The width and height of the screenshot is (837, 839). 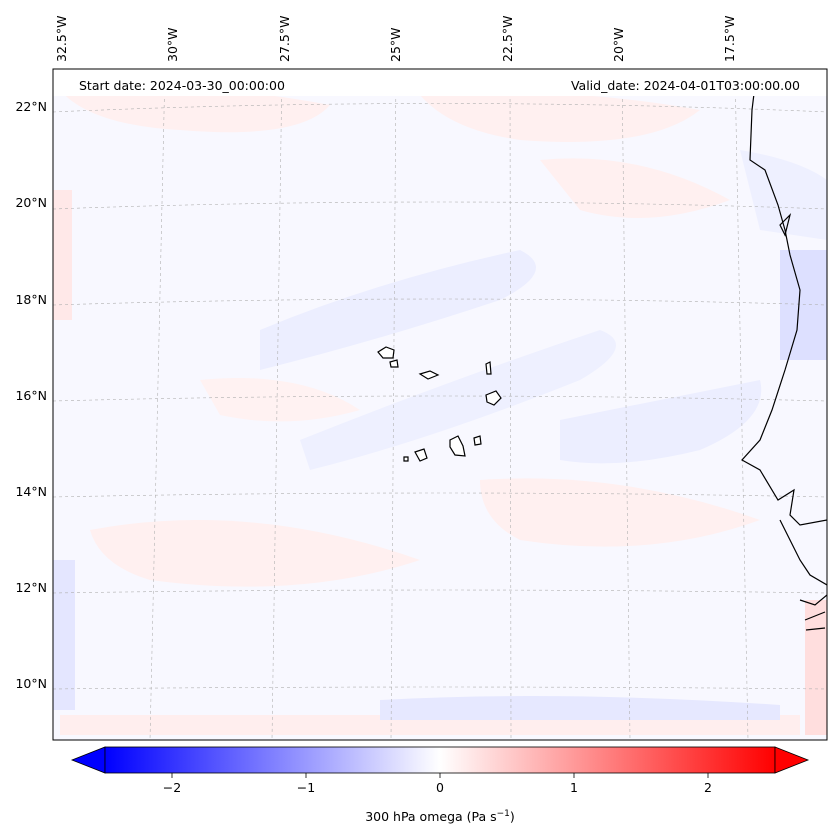 What do you see at coordinates (88, 760) in the screenshot?
I see `colorbar-extend-low` at bounding box center [88, 760].